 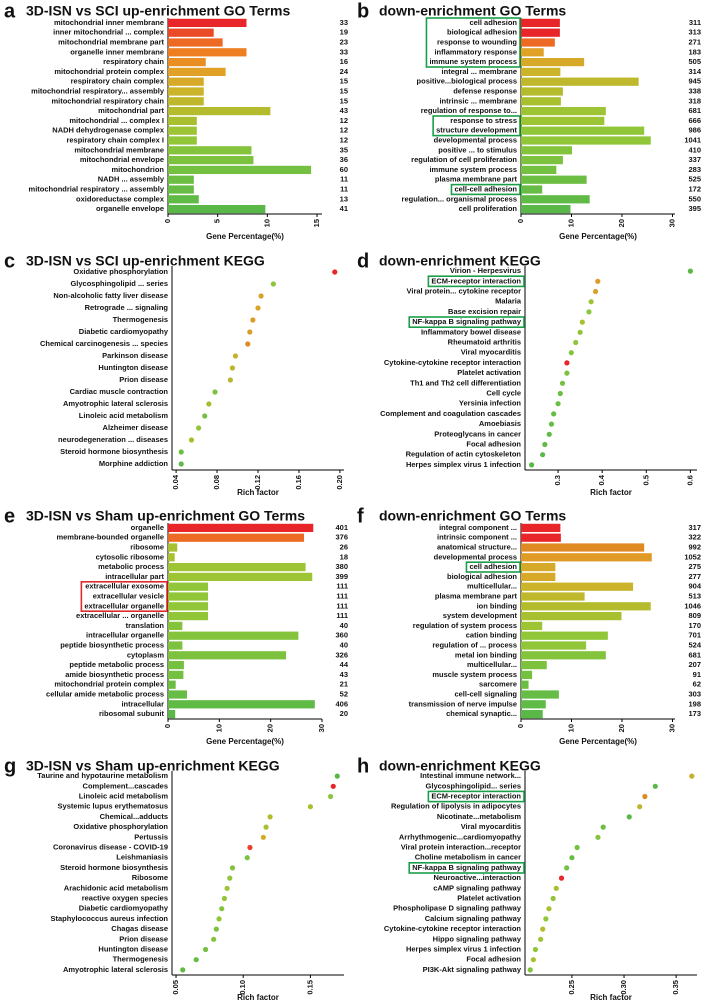 What do you see at coordinates (108, 130) in the screenshot?
I see `category-label: NADH dehydrogenase complex` at bounding box center [108, 130].